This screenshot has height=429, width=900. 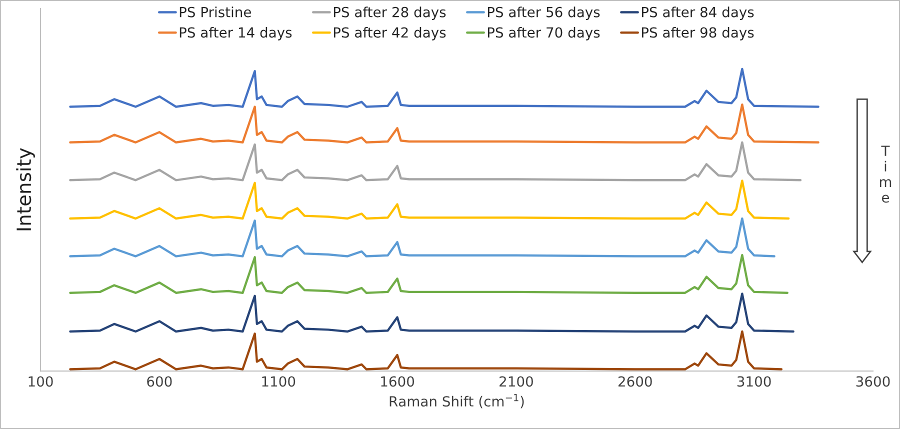 What do you see at coordinates (159, 381) in the screenshot?
I see `x-tick-label: 600` at bounding box center [159, 381].